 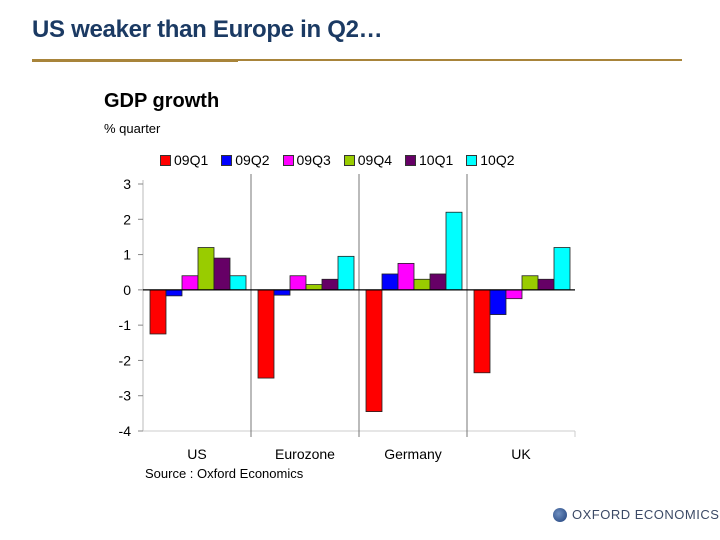 I want to click on y-tick-label: 2, so click(x=127, y=219).